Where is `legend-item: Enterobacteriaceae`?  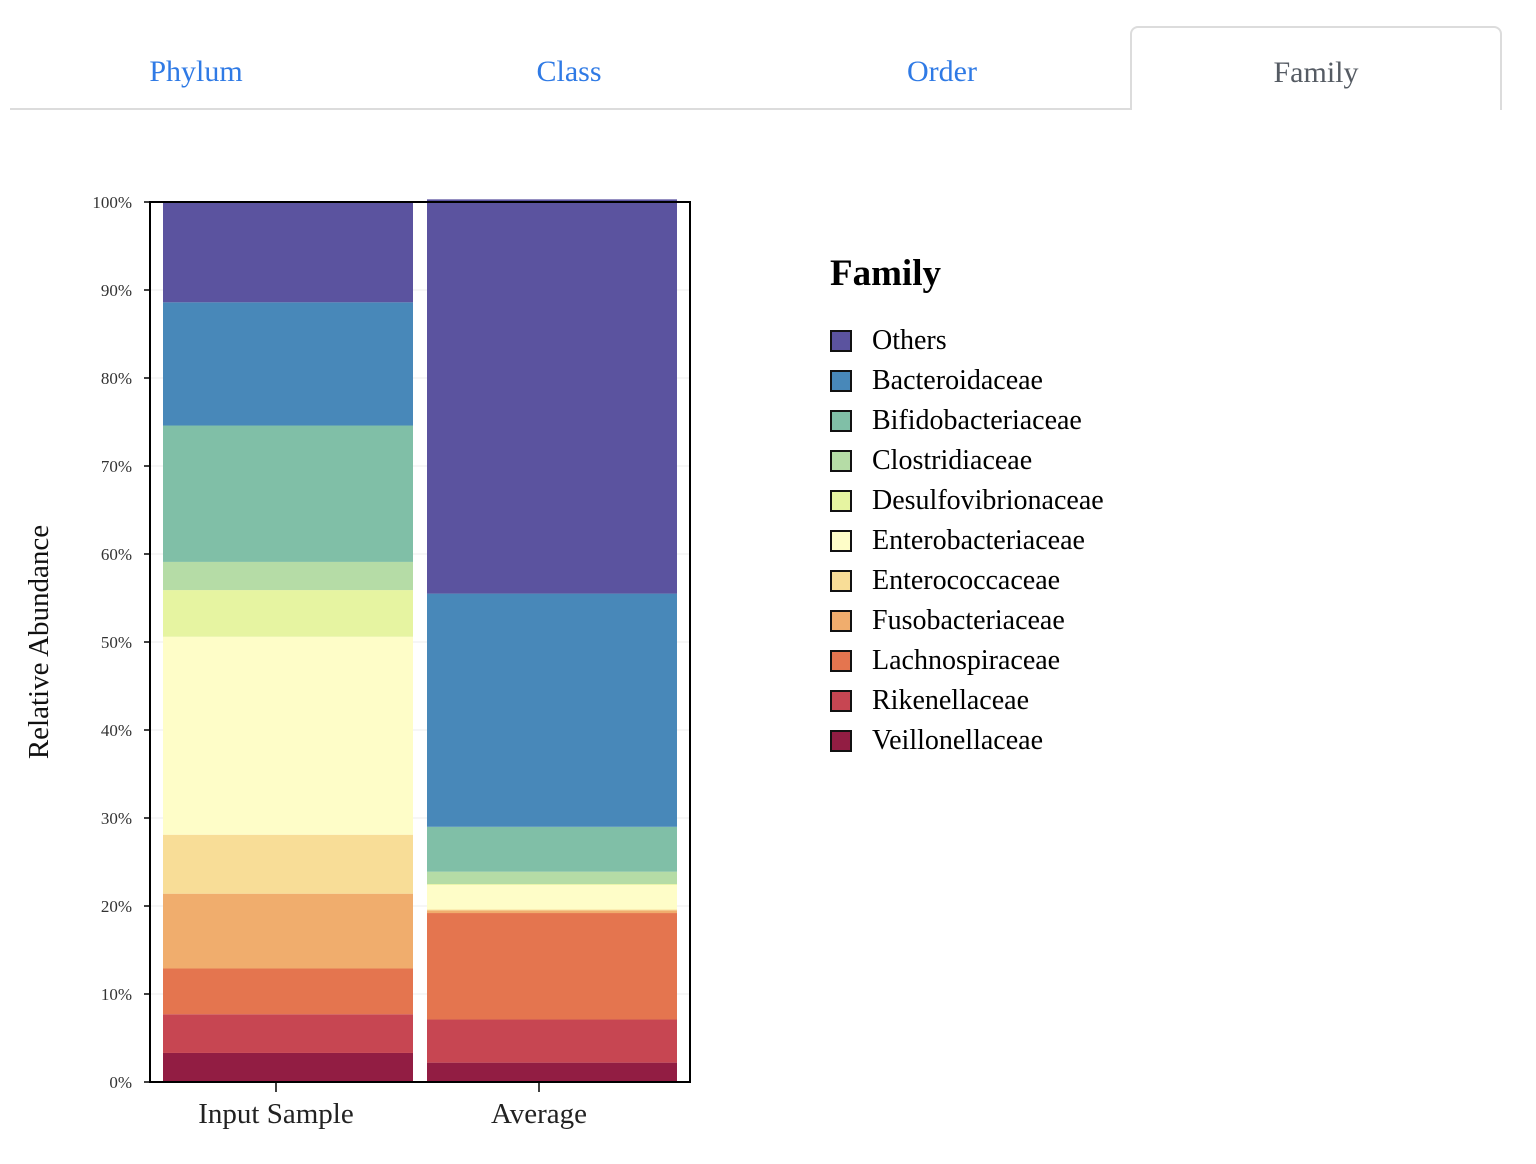
legend-item: Enterobacteriaceae is located at coordinates (1030, 541).